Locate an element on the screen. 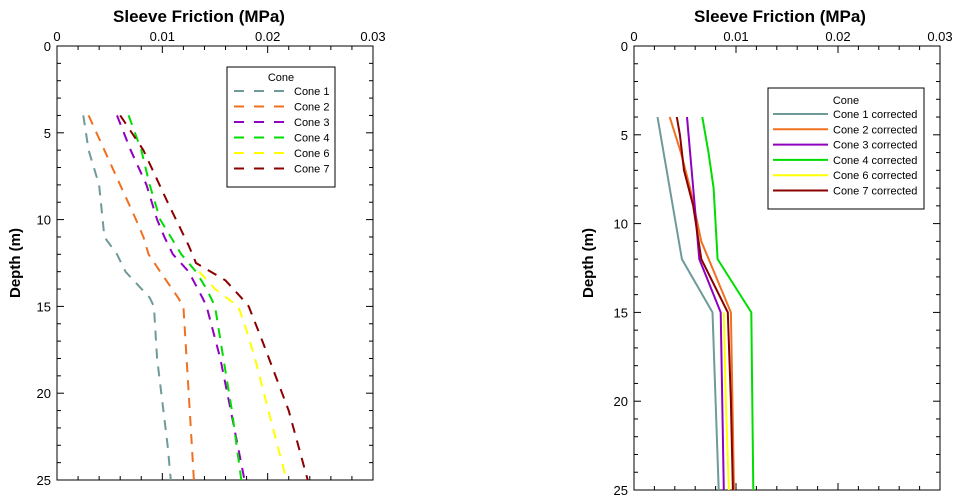 The height and width of the screenshot is (497, 961). legend-label: Cone 4 is located at coordinates (311, 139).